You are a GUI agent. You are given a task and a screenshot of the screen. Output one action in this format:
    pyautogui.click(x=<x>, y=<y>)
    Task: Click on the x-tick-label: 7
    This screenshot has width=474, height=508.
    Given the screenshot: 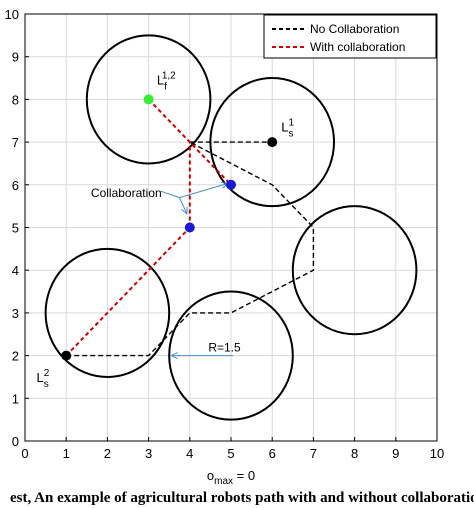 What is the action you would take?
    pyautogui.click(x=313, y=453)
    